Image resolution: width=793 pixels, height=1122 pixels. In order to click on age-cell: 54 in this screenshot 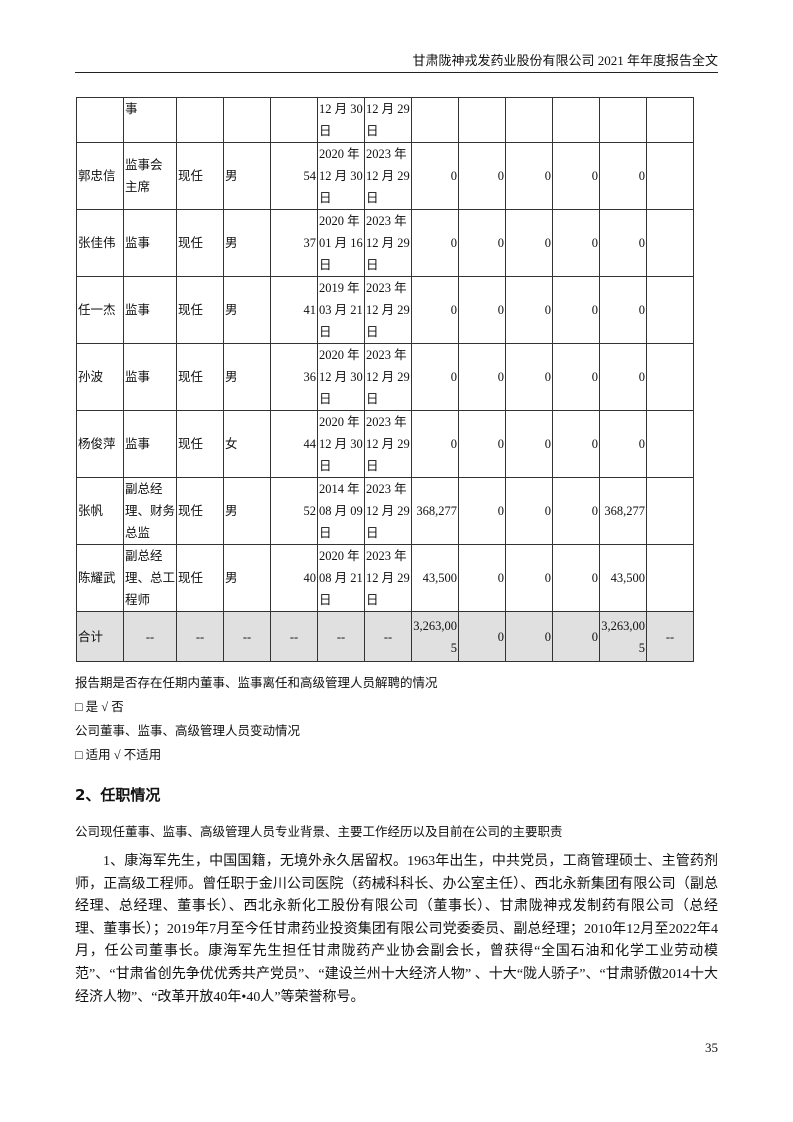, I will do `click(294, 176)`.